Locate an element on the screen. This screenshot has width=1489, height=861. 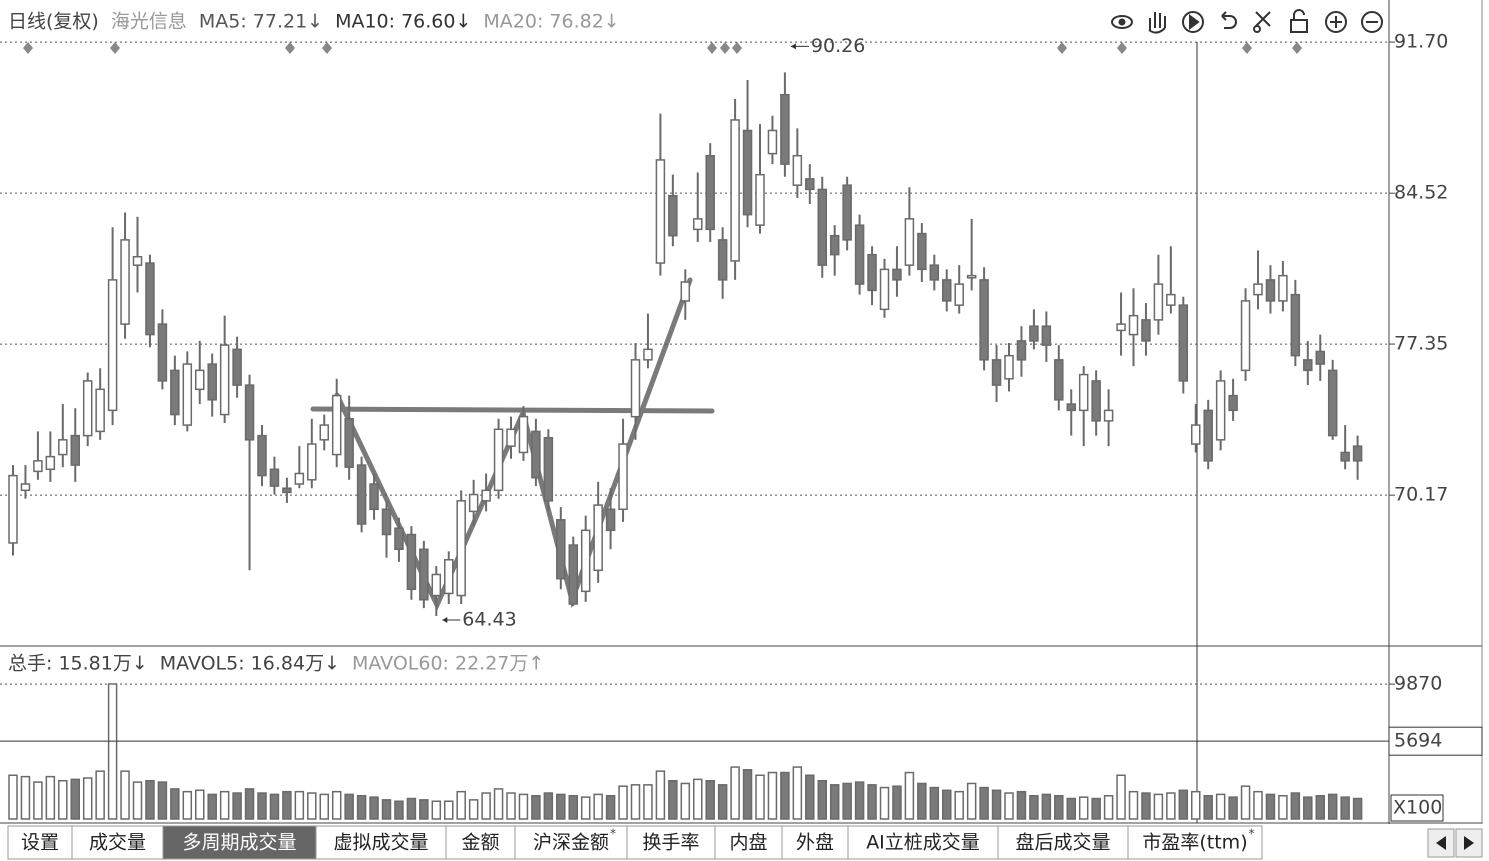
zoom-in-icon is located at coordinates (1336, 22).